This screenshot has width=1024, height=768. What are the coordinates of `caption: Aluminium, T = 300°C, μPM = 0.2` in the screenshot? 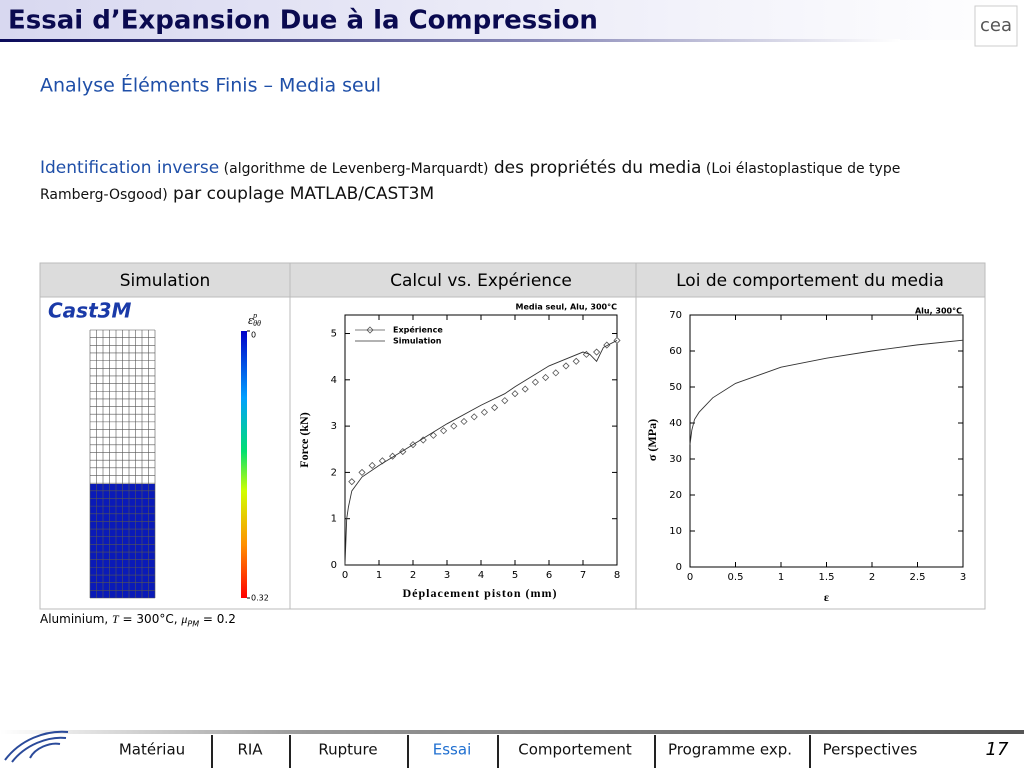 It's located at (138, 620).